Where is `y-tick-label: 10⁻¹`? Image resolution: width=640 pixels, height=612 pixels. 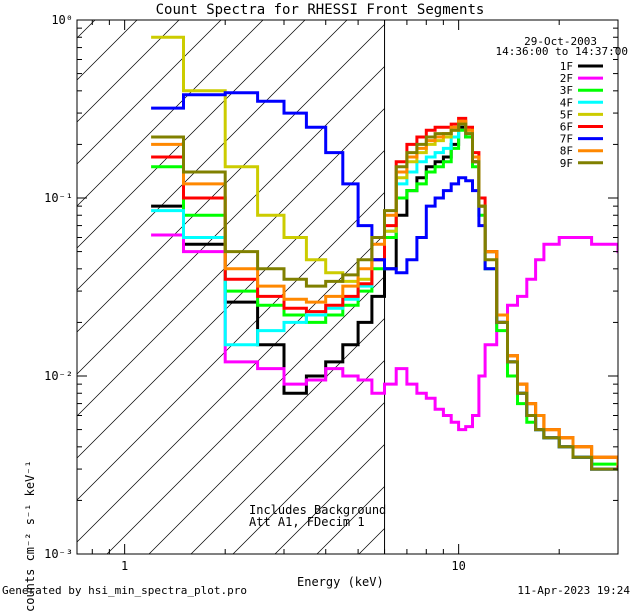
y-tick-label: 10⁻¹ is located at coordinates (58, 198).